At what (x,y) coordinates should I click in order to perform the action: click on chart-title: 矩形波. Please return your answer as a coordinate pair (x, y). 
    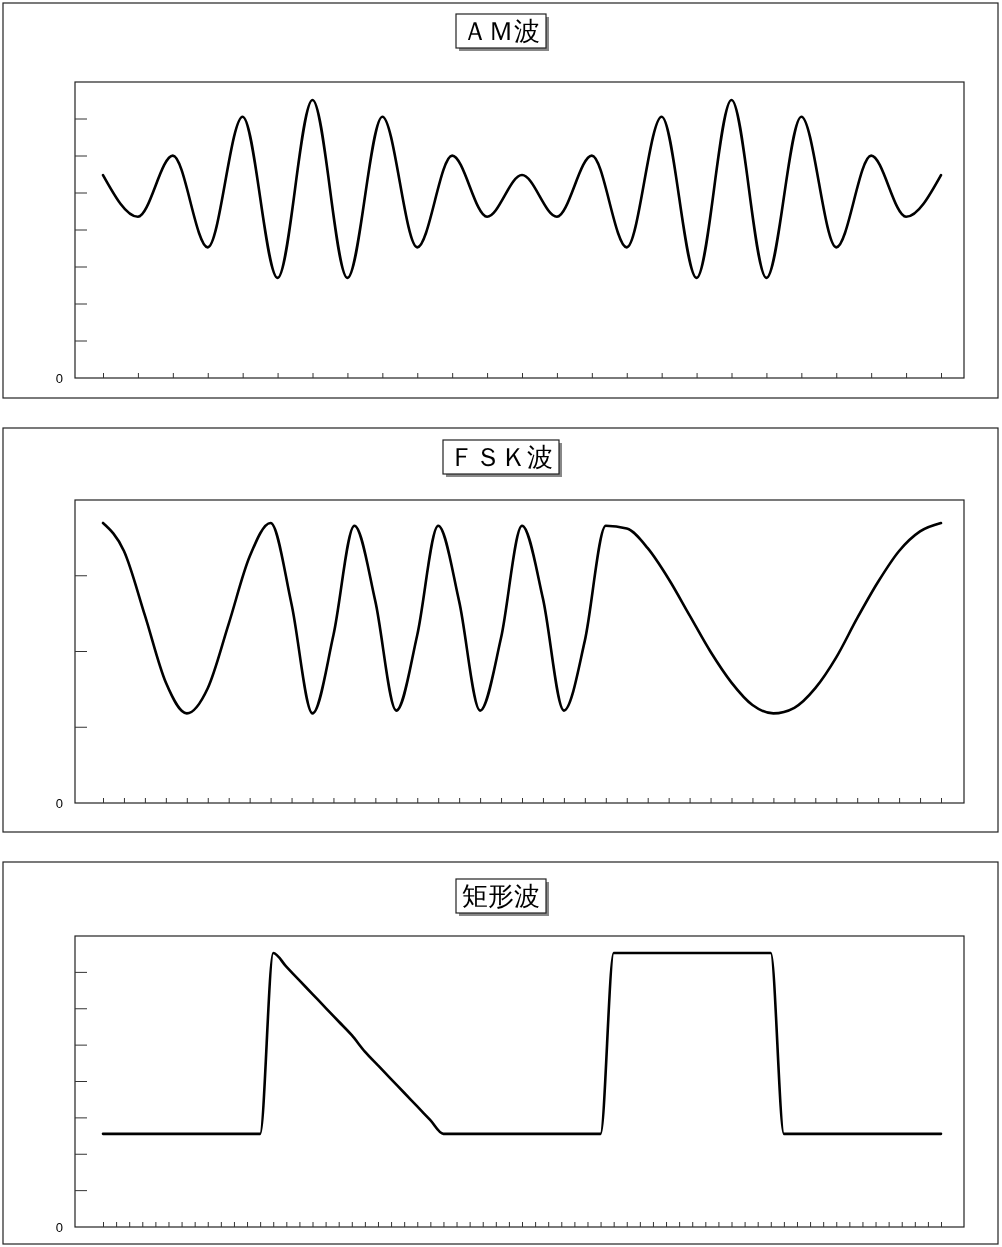
    Looking at the image, I should click on (501, 896).